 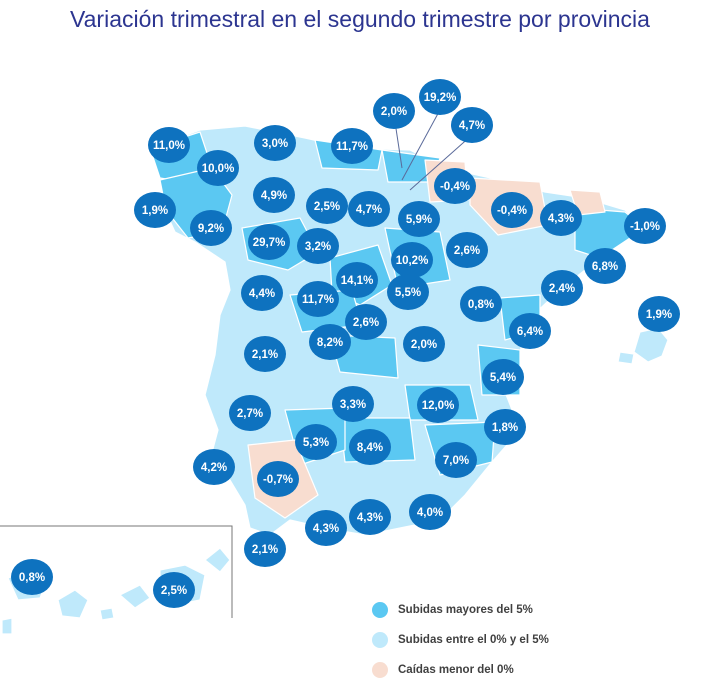 I want to click on value-bubble-label: 6,4%, so click(x=530, y=332).